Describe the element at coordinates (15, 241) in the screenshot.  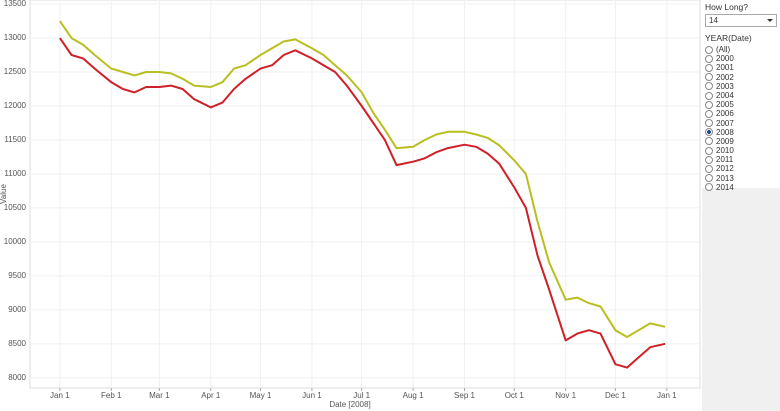
I see `y-tick-label: 10000` at that location.